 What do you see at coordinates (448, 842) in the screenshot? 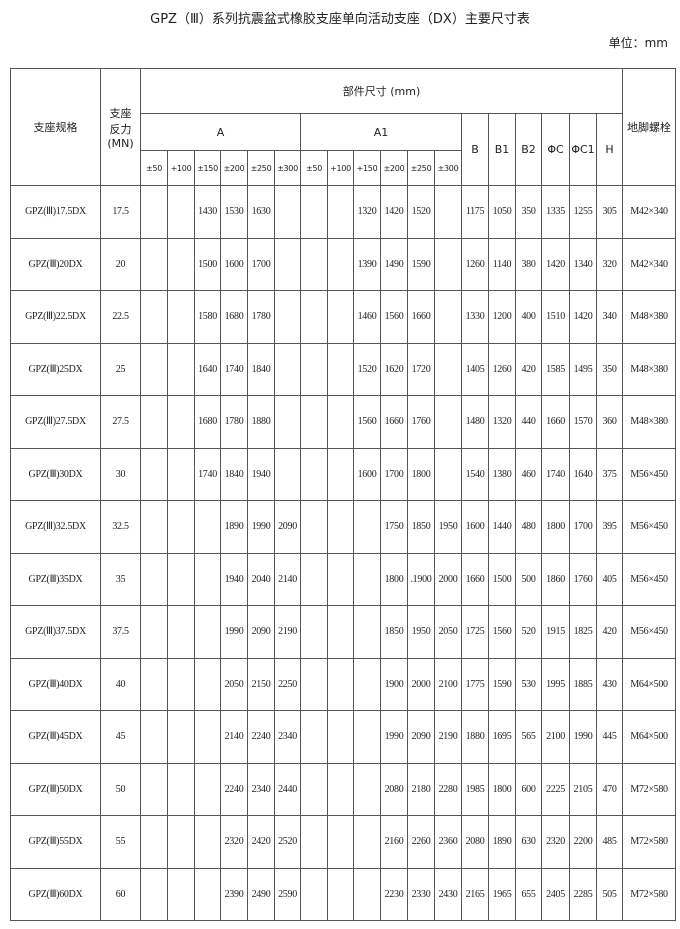
I see `cell: 2360` at bounding box center [448, 842].